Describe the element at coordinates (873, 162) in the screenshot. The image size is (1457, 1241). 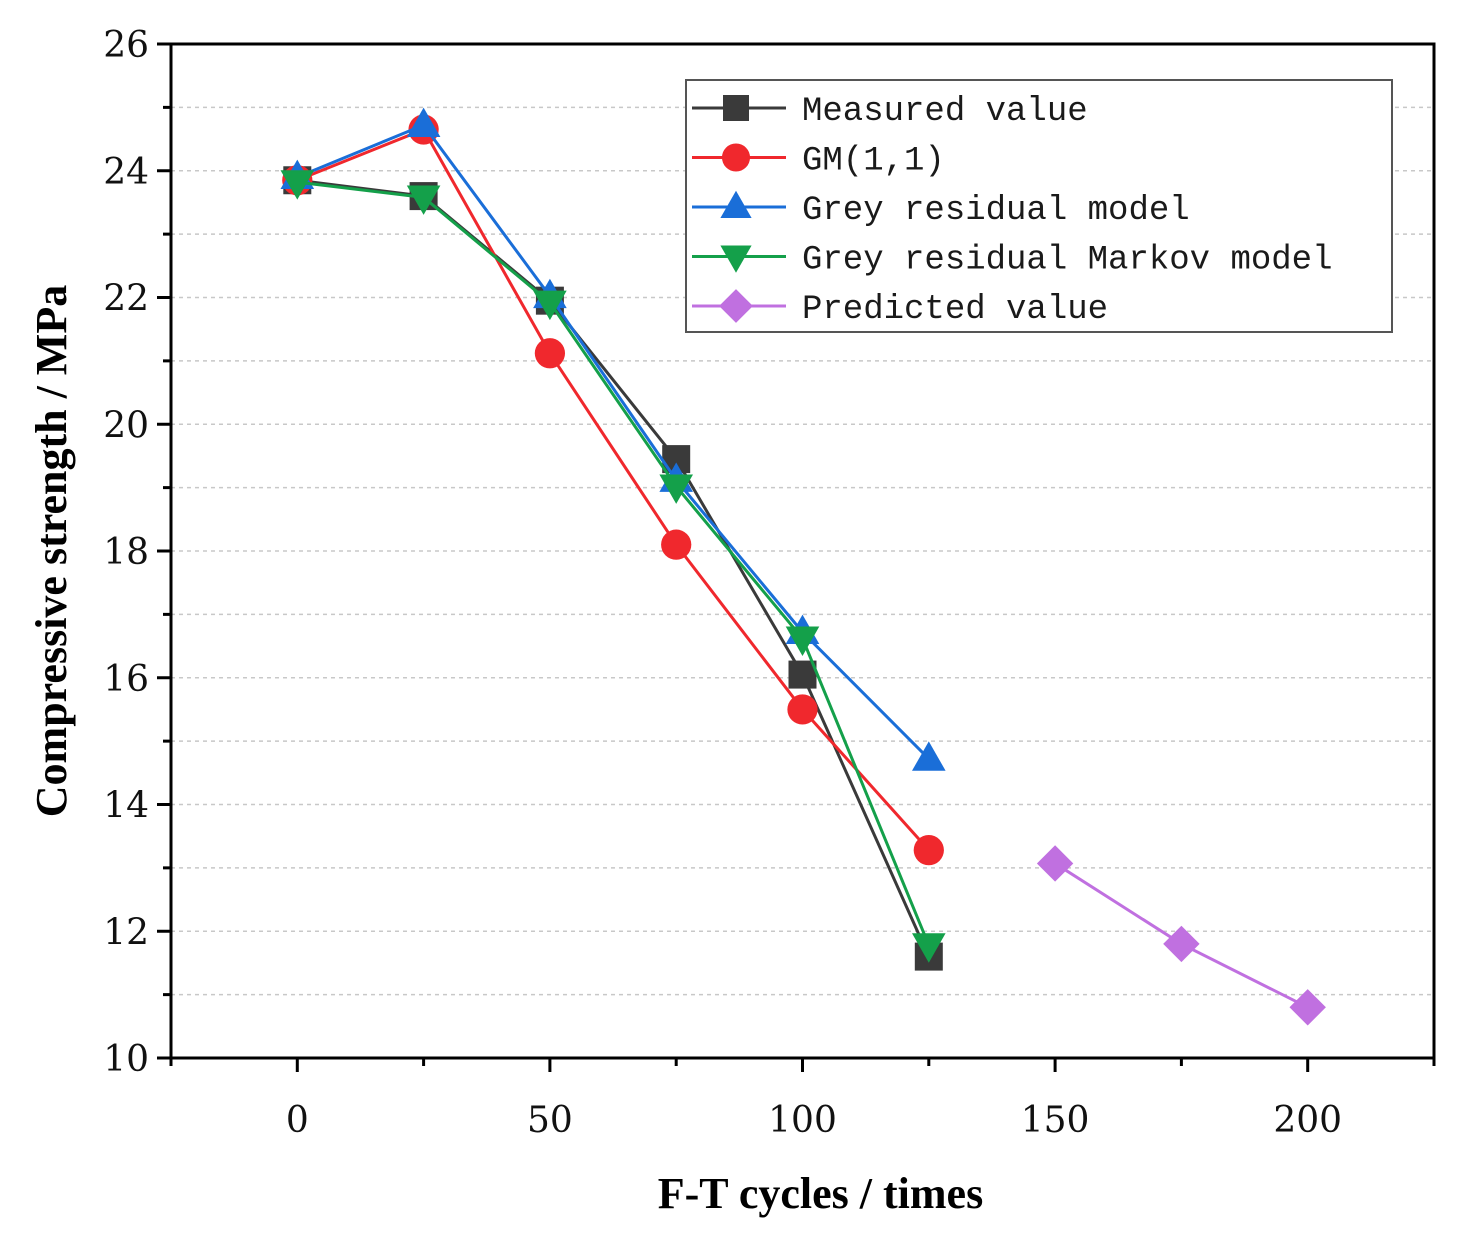
I see `legend-label: GM(1,1)` at that location.